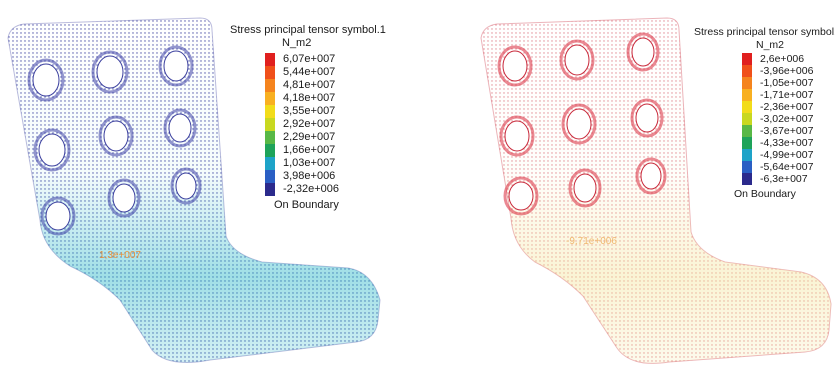 The width and height of the screenshot is (835, 373). I want to click on right-legend-label: -1,05e+007, so click(787, 82).